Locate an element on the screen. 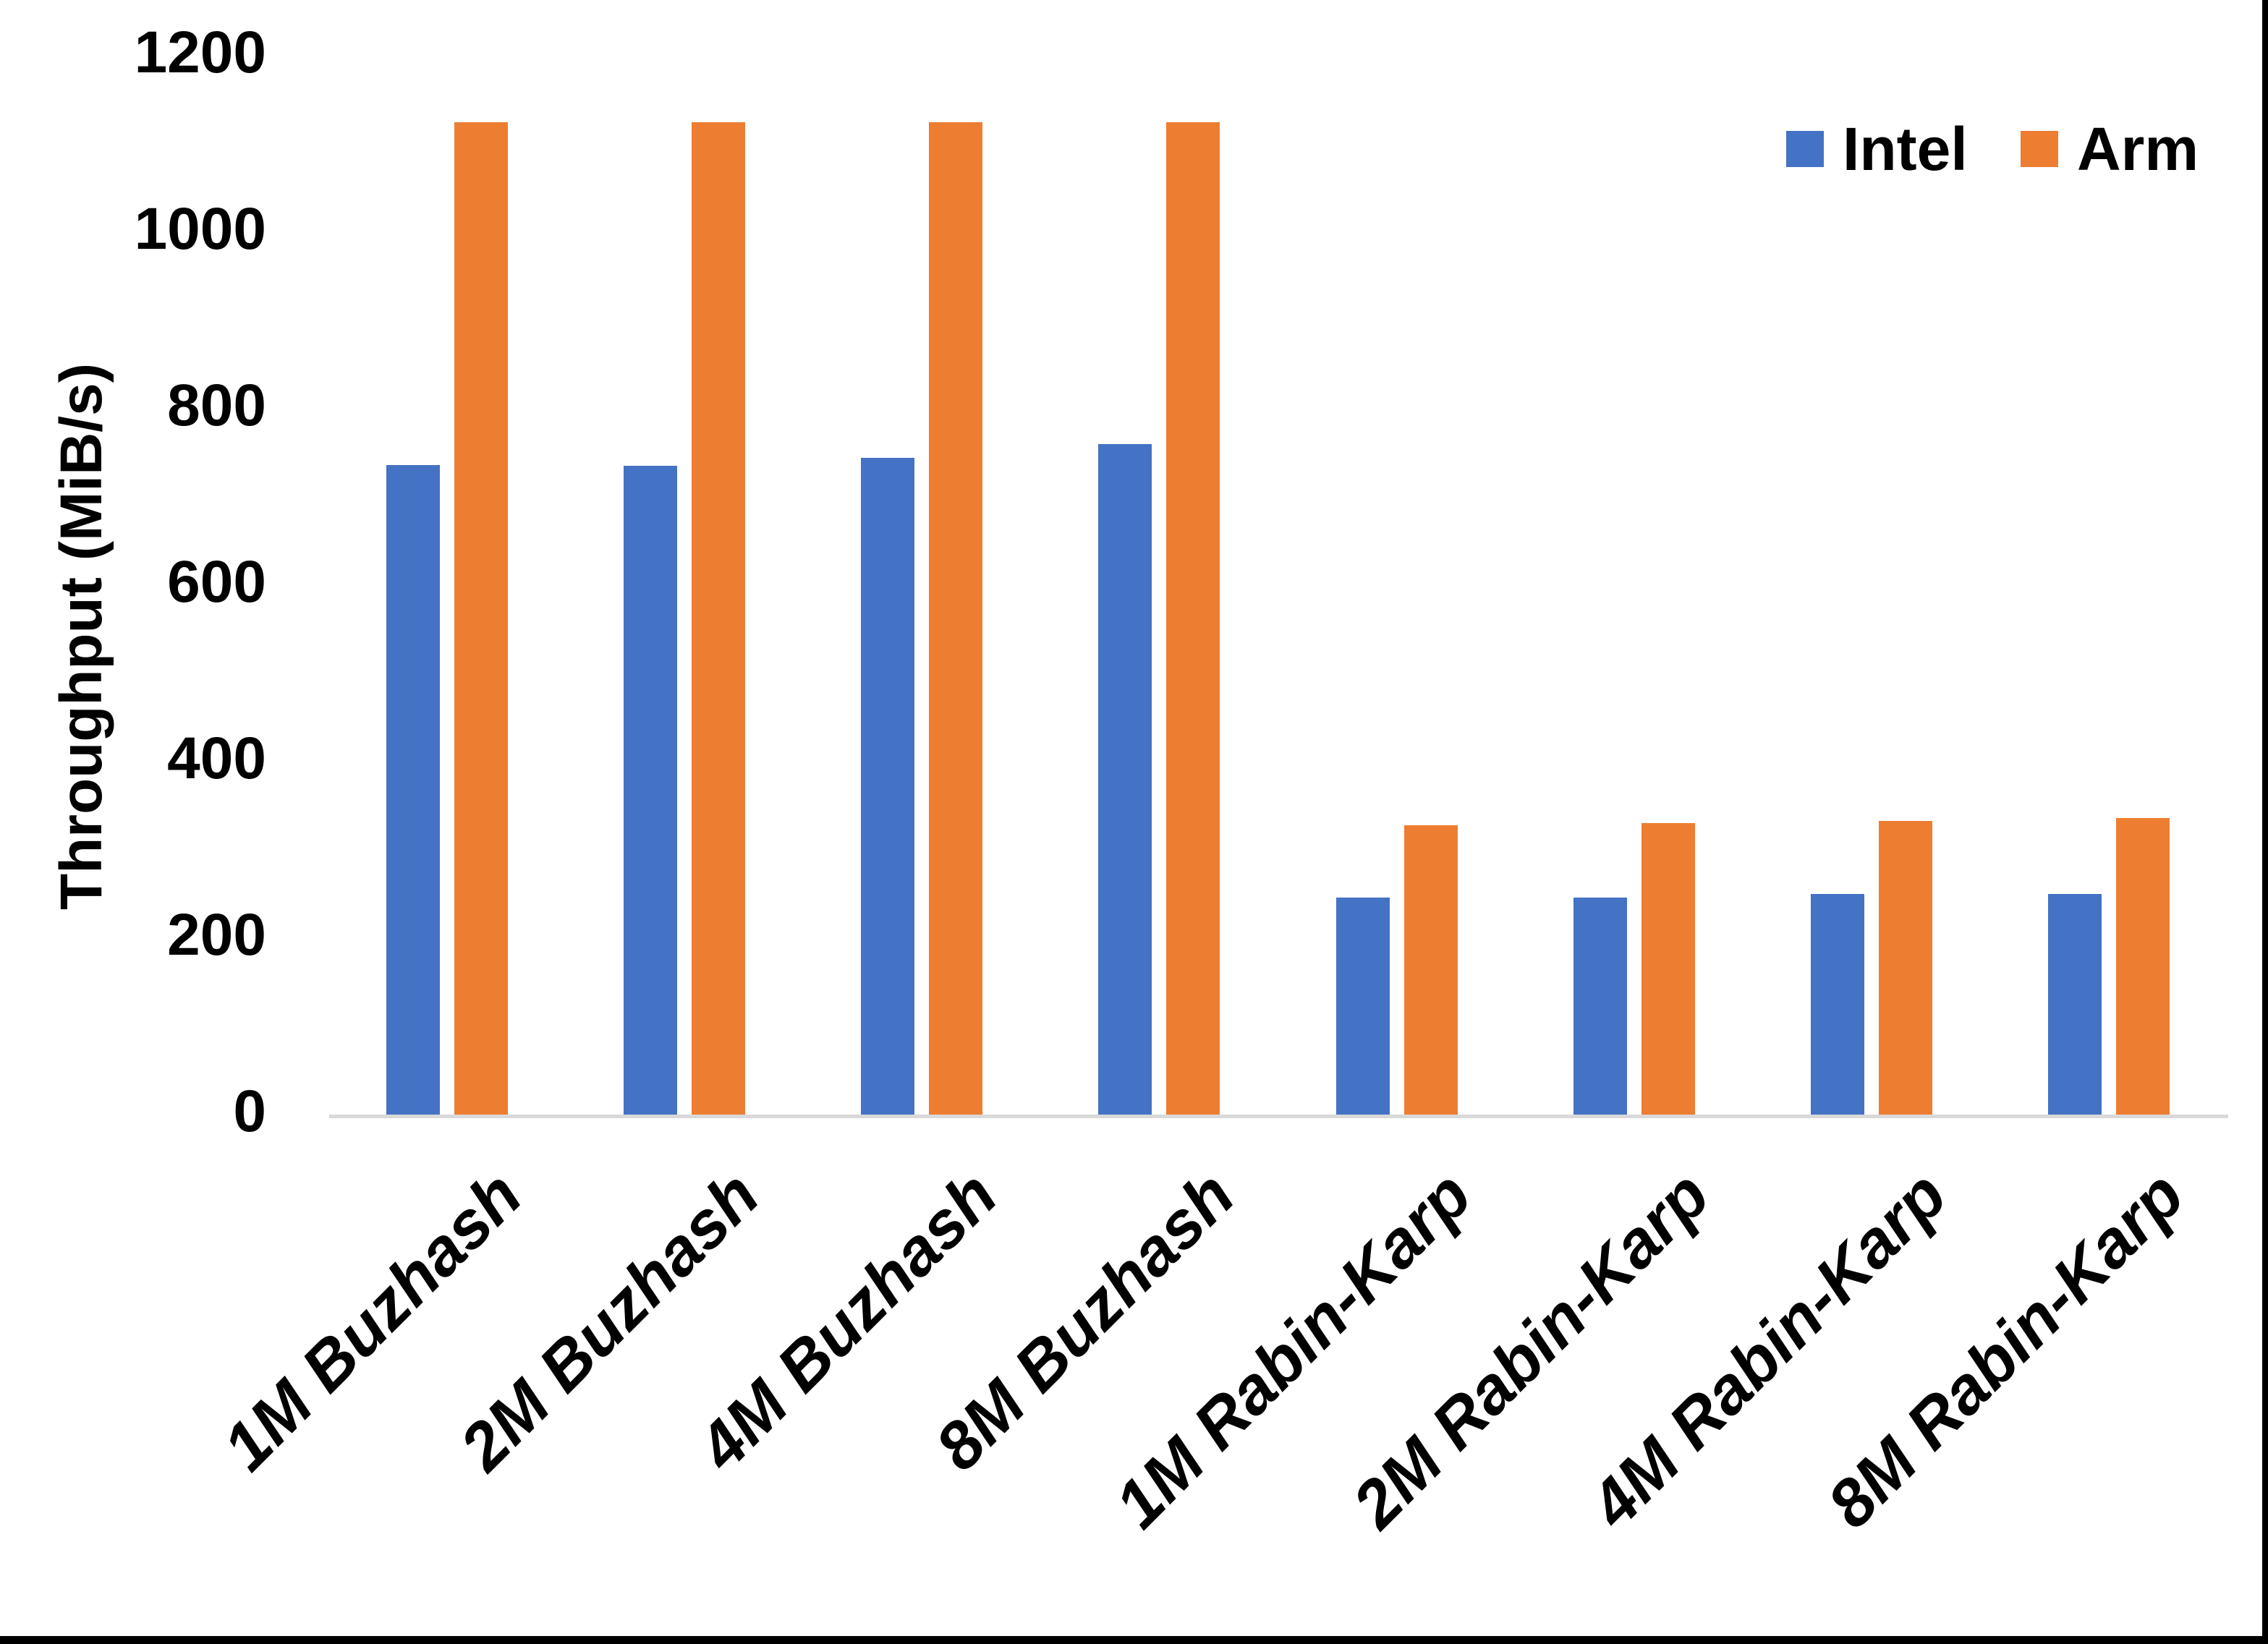  bar-arm-4m-rabin-karp is located at coordinates (1905, 967).